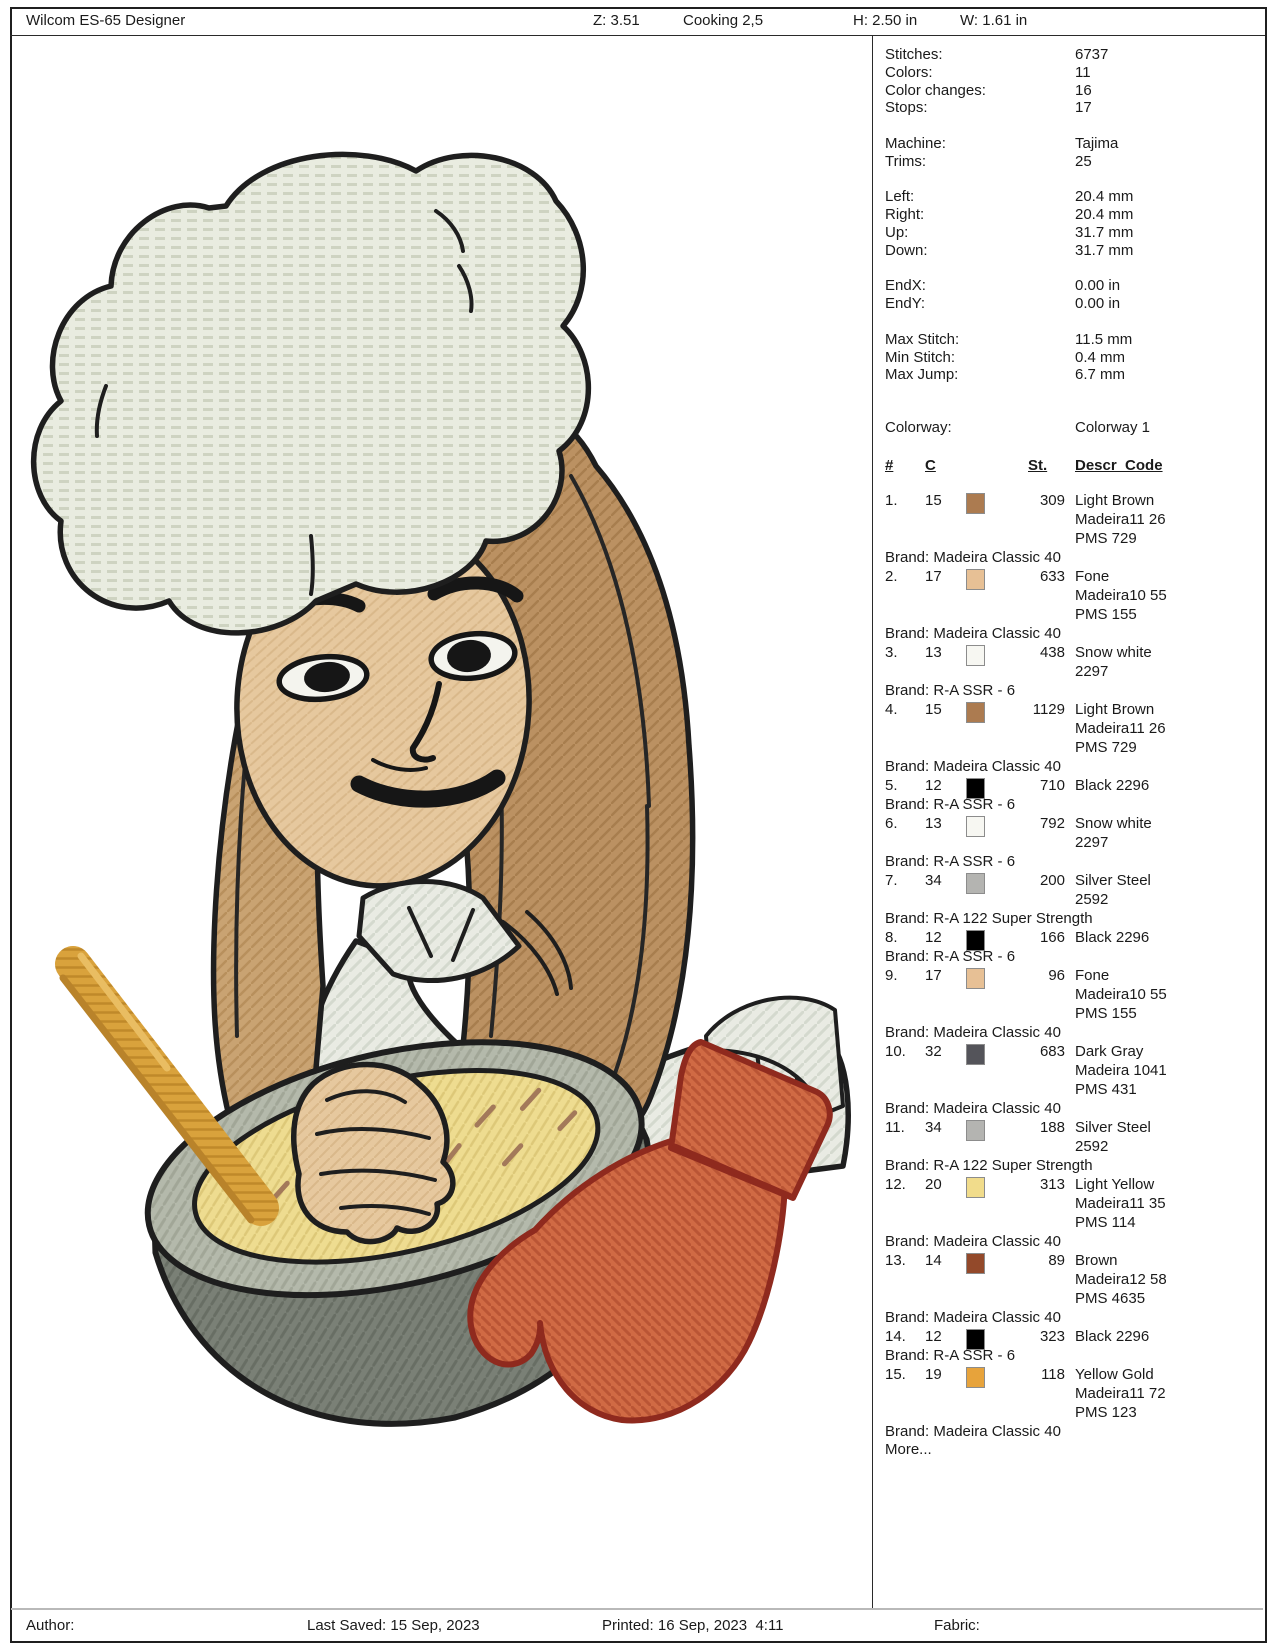 The width and height of the screenshot is (1275, 1650). Describe the element at coordinates (1071, 833) in the screenshot. I see `thread-row: 6. 13 792 Snow white 2297` at that location.